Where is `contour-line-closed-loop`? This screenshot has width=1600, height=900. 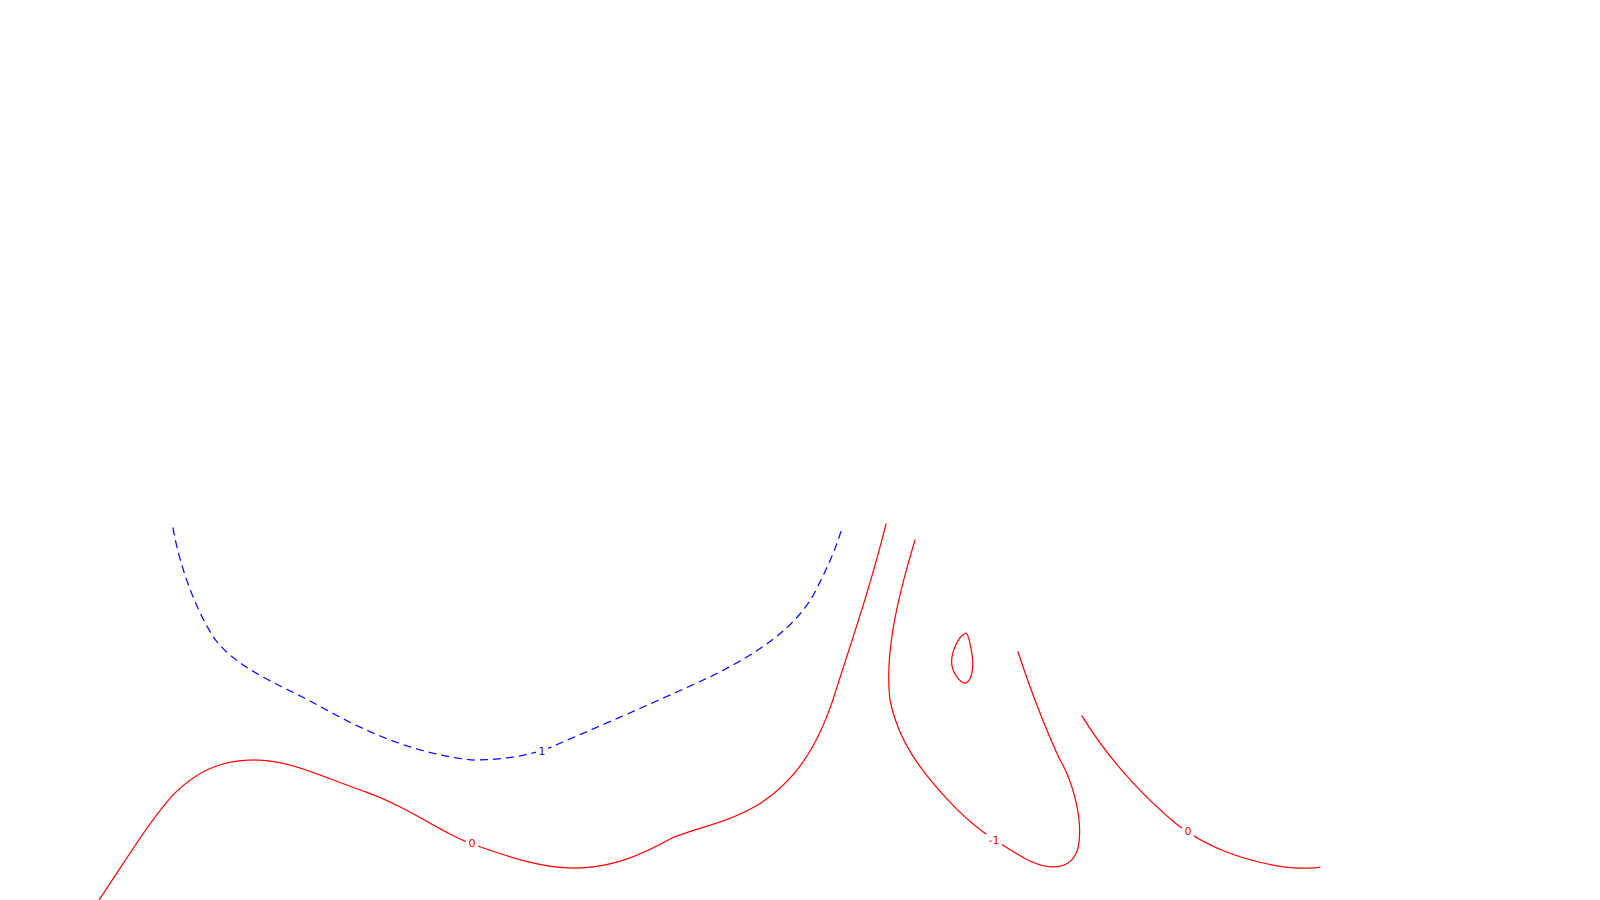 contour-line-closed-loop is located at coordinates (962, 658).